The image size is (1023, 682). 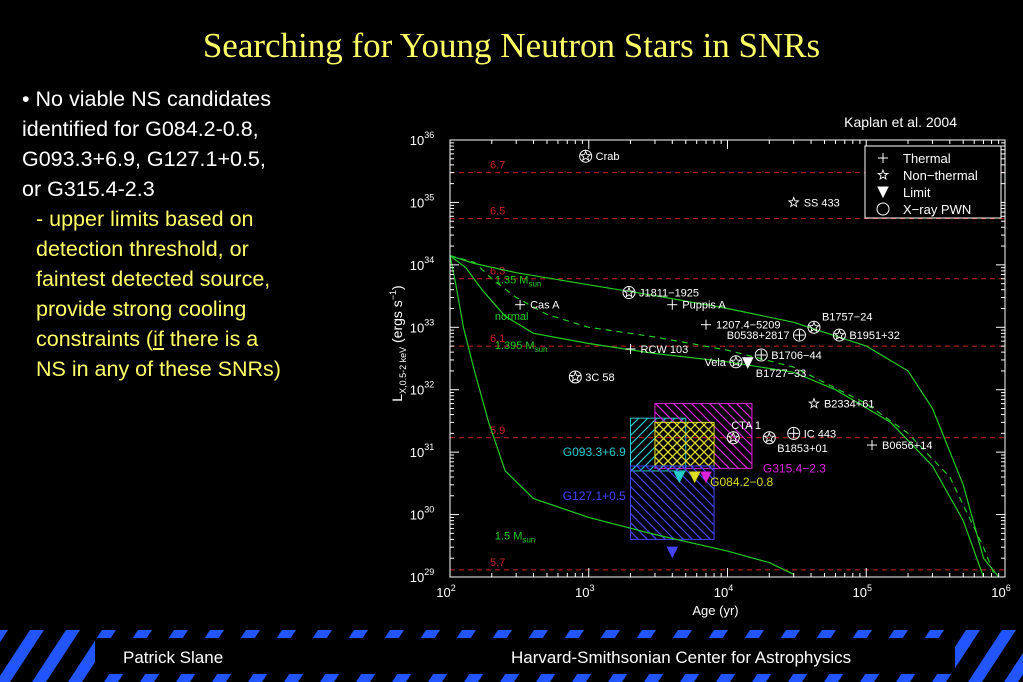 I want to click on legend-label: X−ray PWN, so click(x=937, y=209).